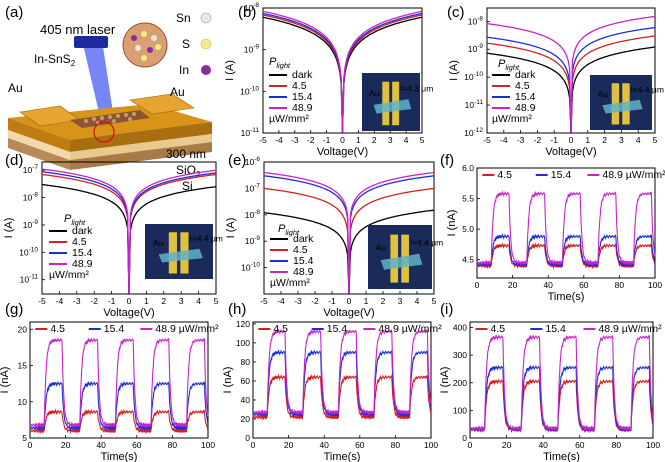 The image size is (665, 462). Describe the element at coordinates (23, 329) in the screenshot. I see `y-tick-label: 20` at that location.